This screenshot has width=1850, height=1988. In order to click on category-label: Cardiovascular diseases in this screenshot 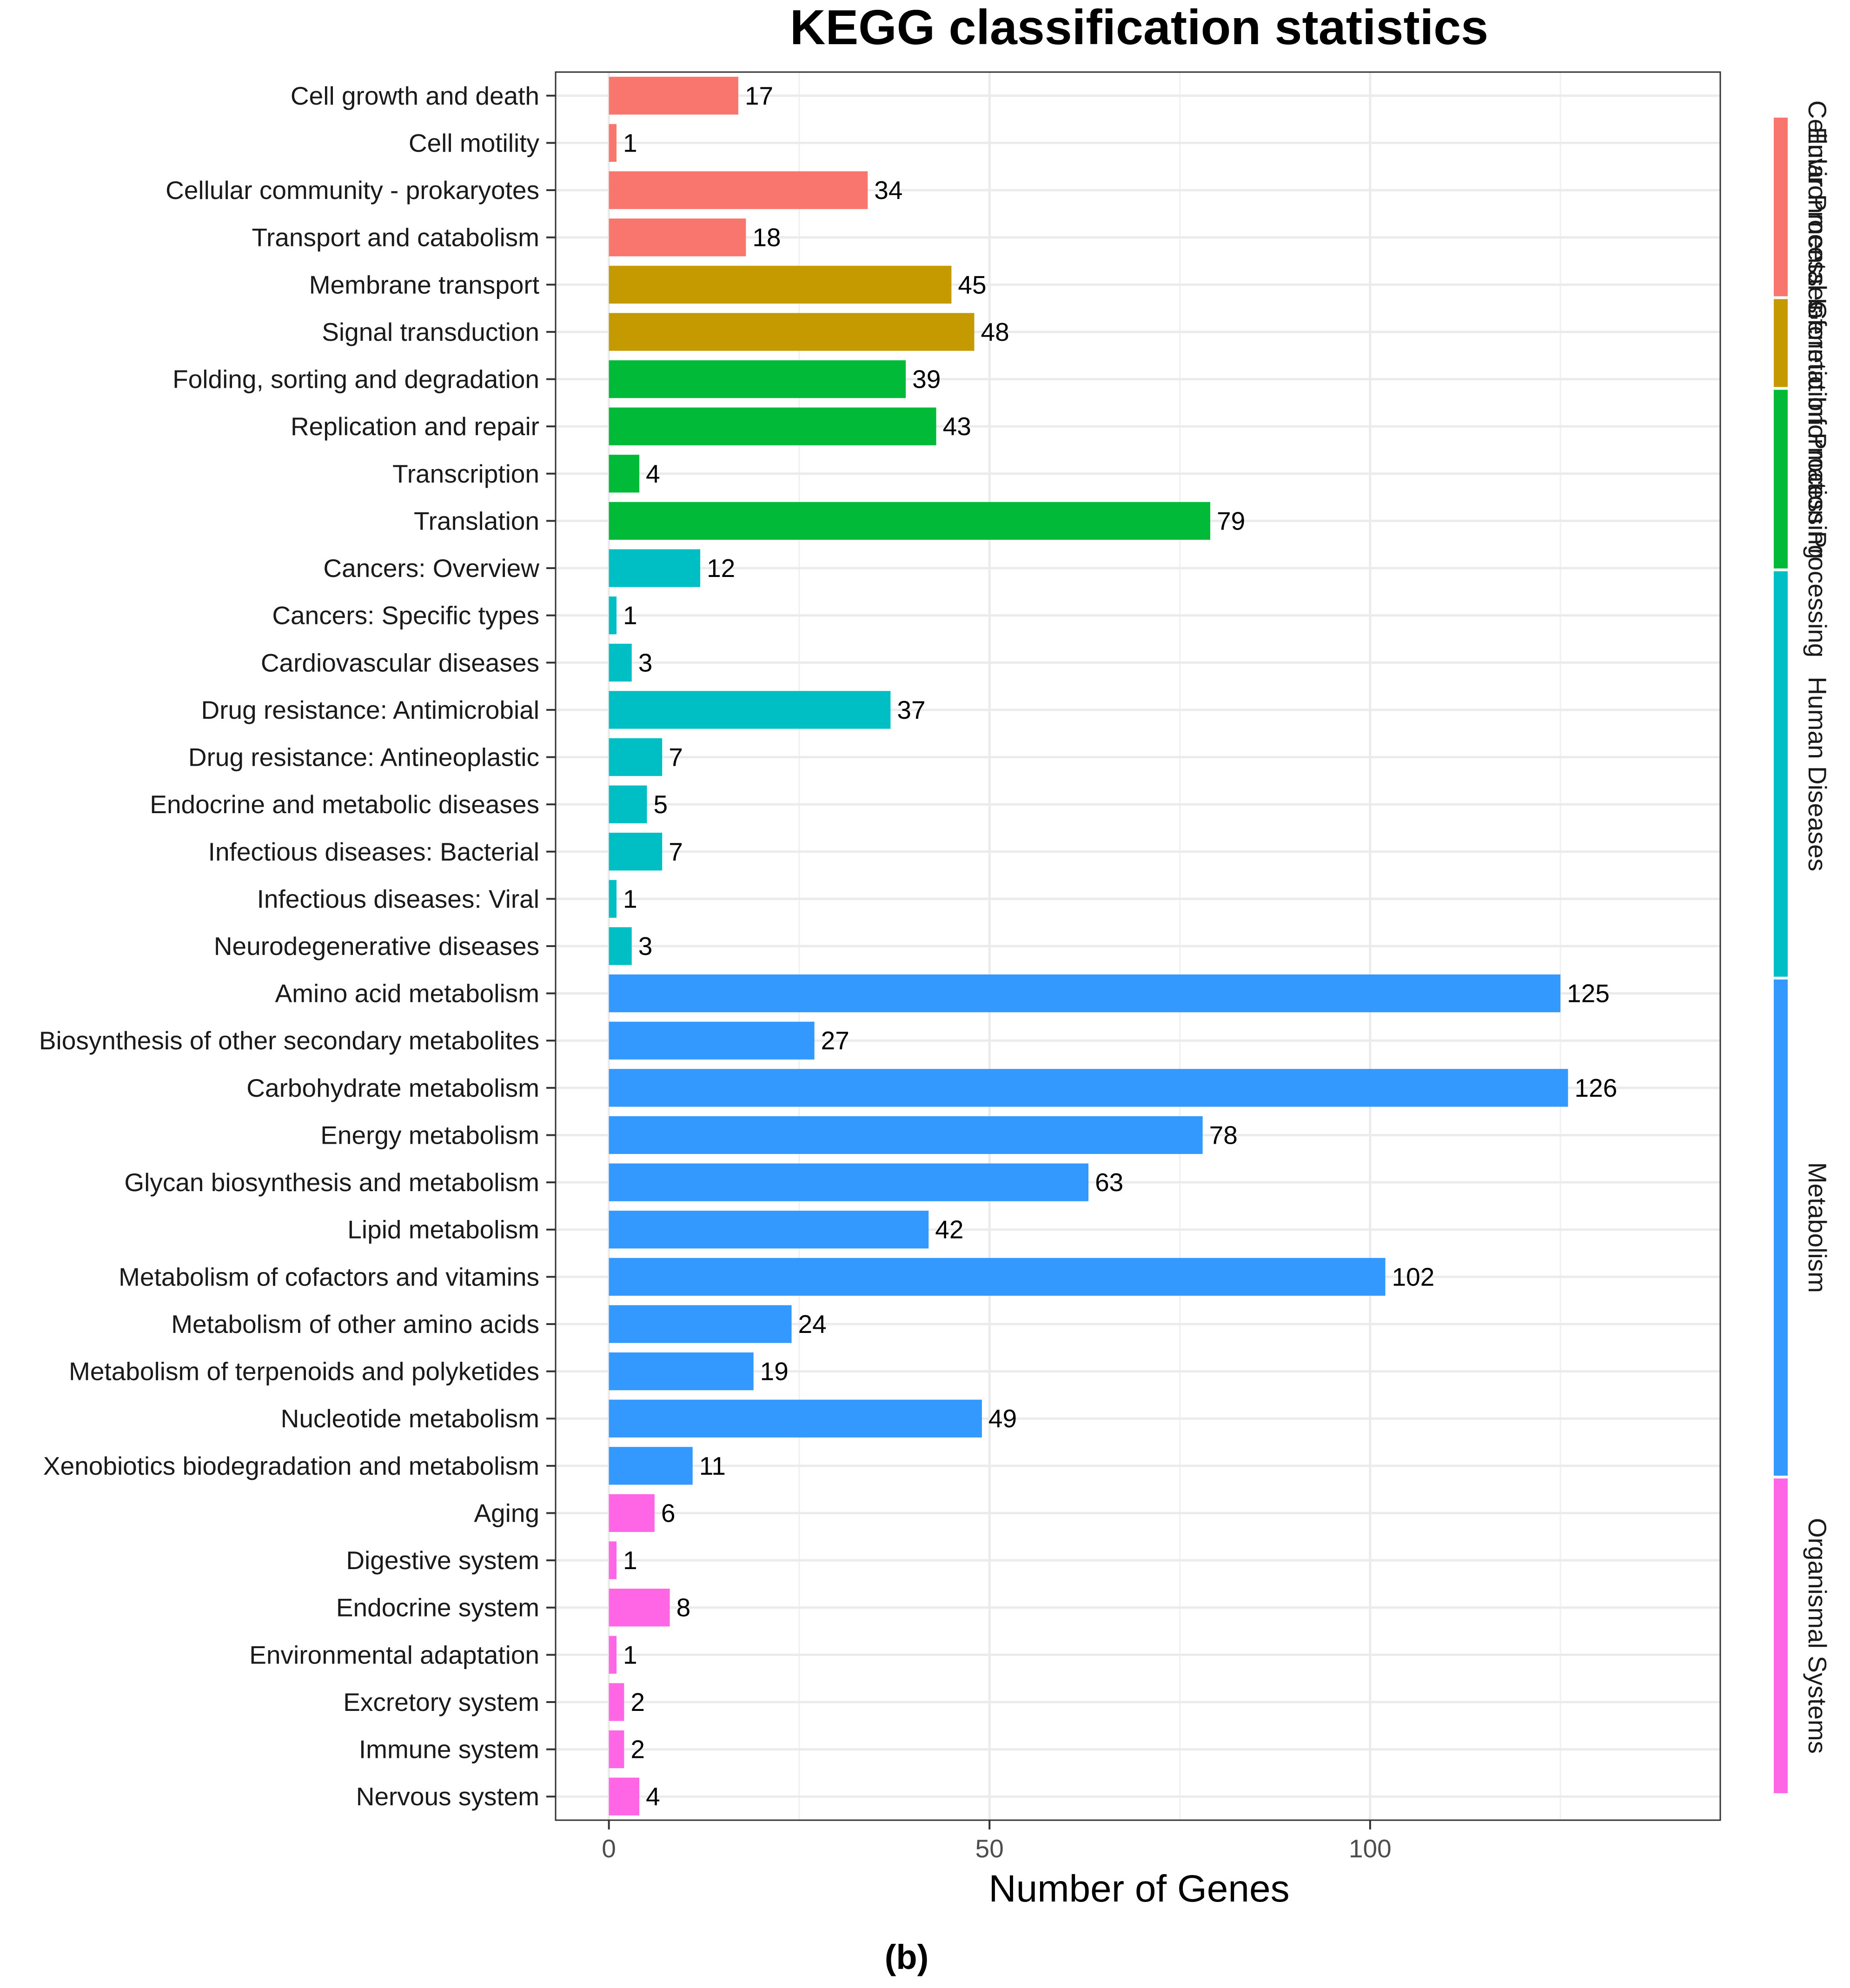, I will do `click(400, 662)`.